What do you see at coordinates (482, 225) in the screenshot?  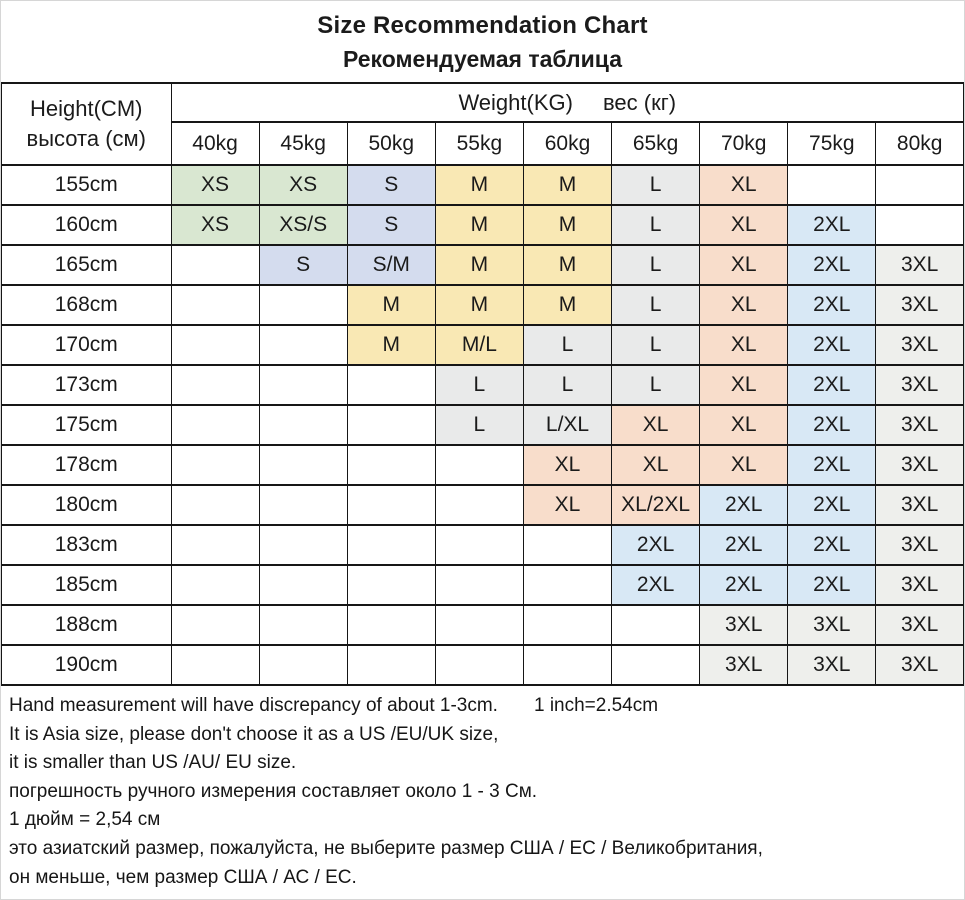 I see `table-row: 160cm XS XS/S S M M L XL 2XL` at bounding box center [482, 225].